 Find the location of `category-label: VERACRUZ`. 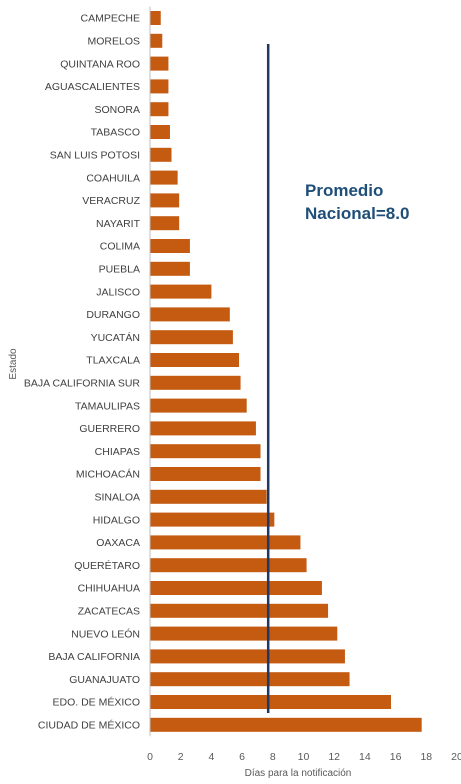

category-label: VERACRUZ is located at coordinates (111, 201).